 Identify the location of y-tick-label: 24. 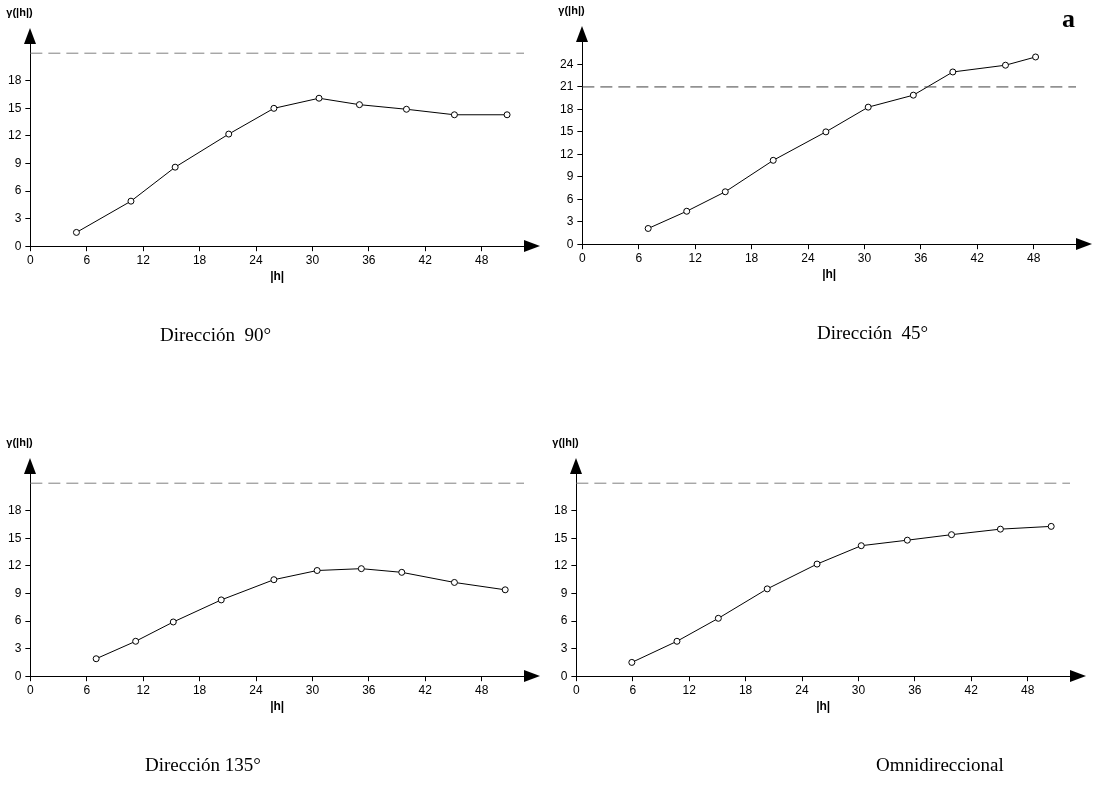
(566, 63).